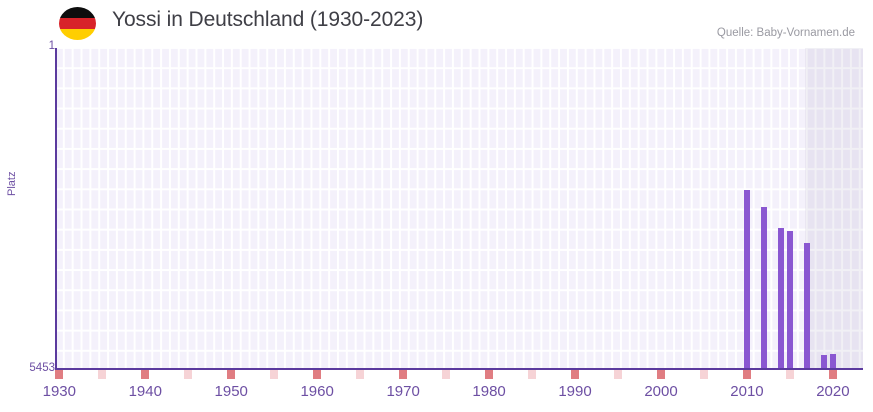  What do you see at coordinates (531, 374) in the screenshot?
I see `x-axis-tick-1985` at bounding box center [531, 374].